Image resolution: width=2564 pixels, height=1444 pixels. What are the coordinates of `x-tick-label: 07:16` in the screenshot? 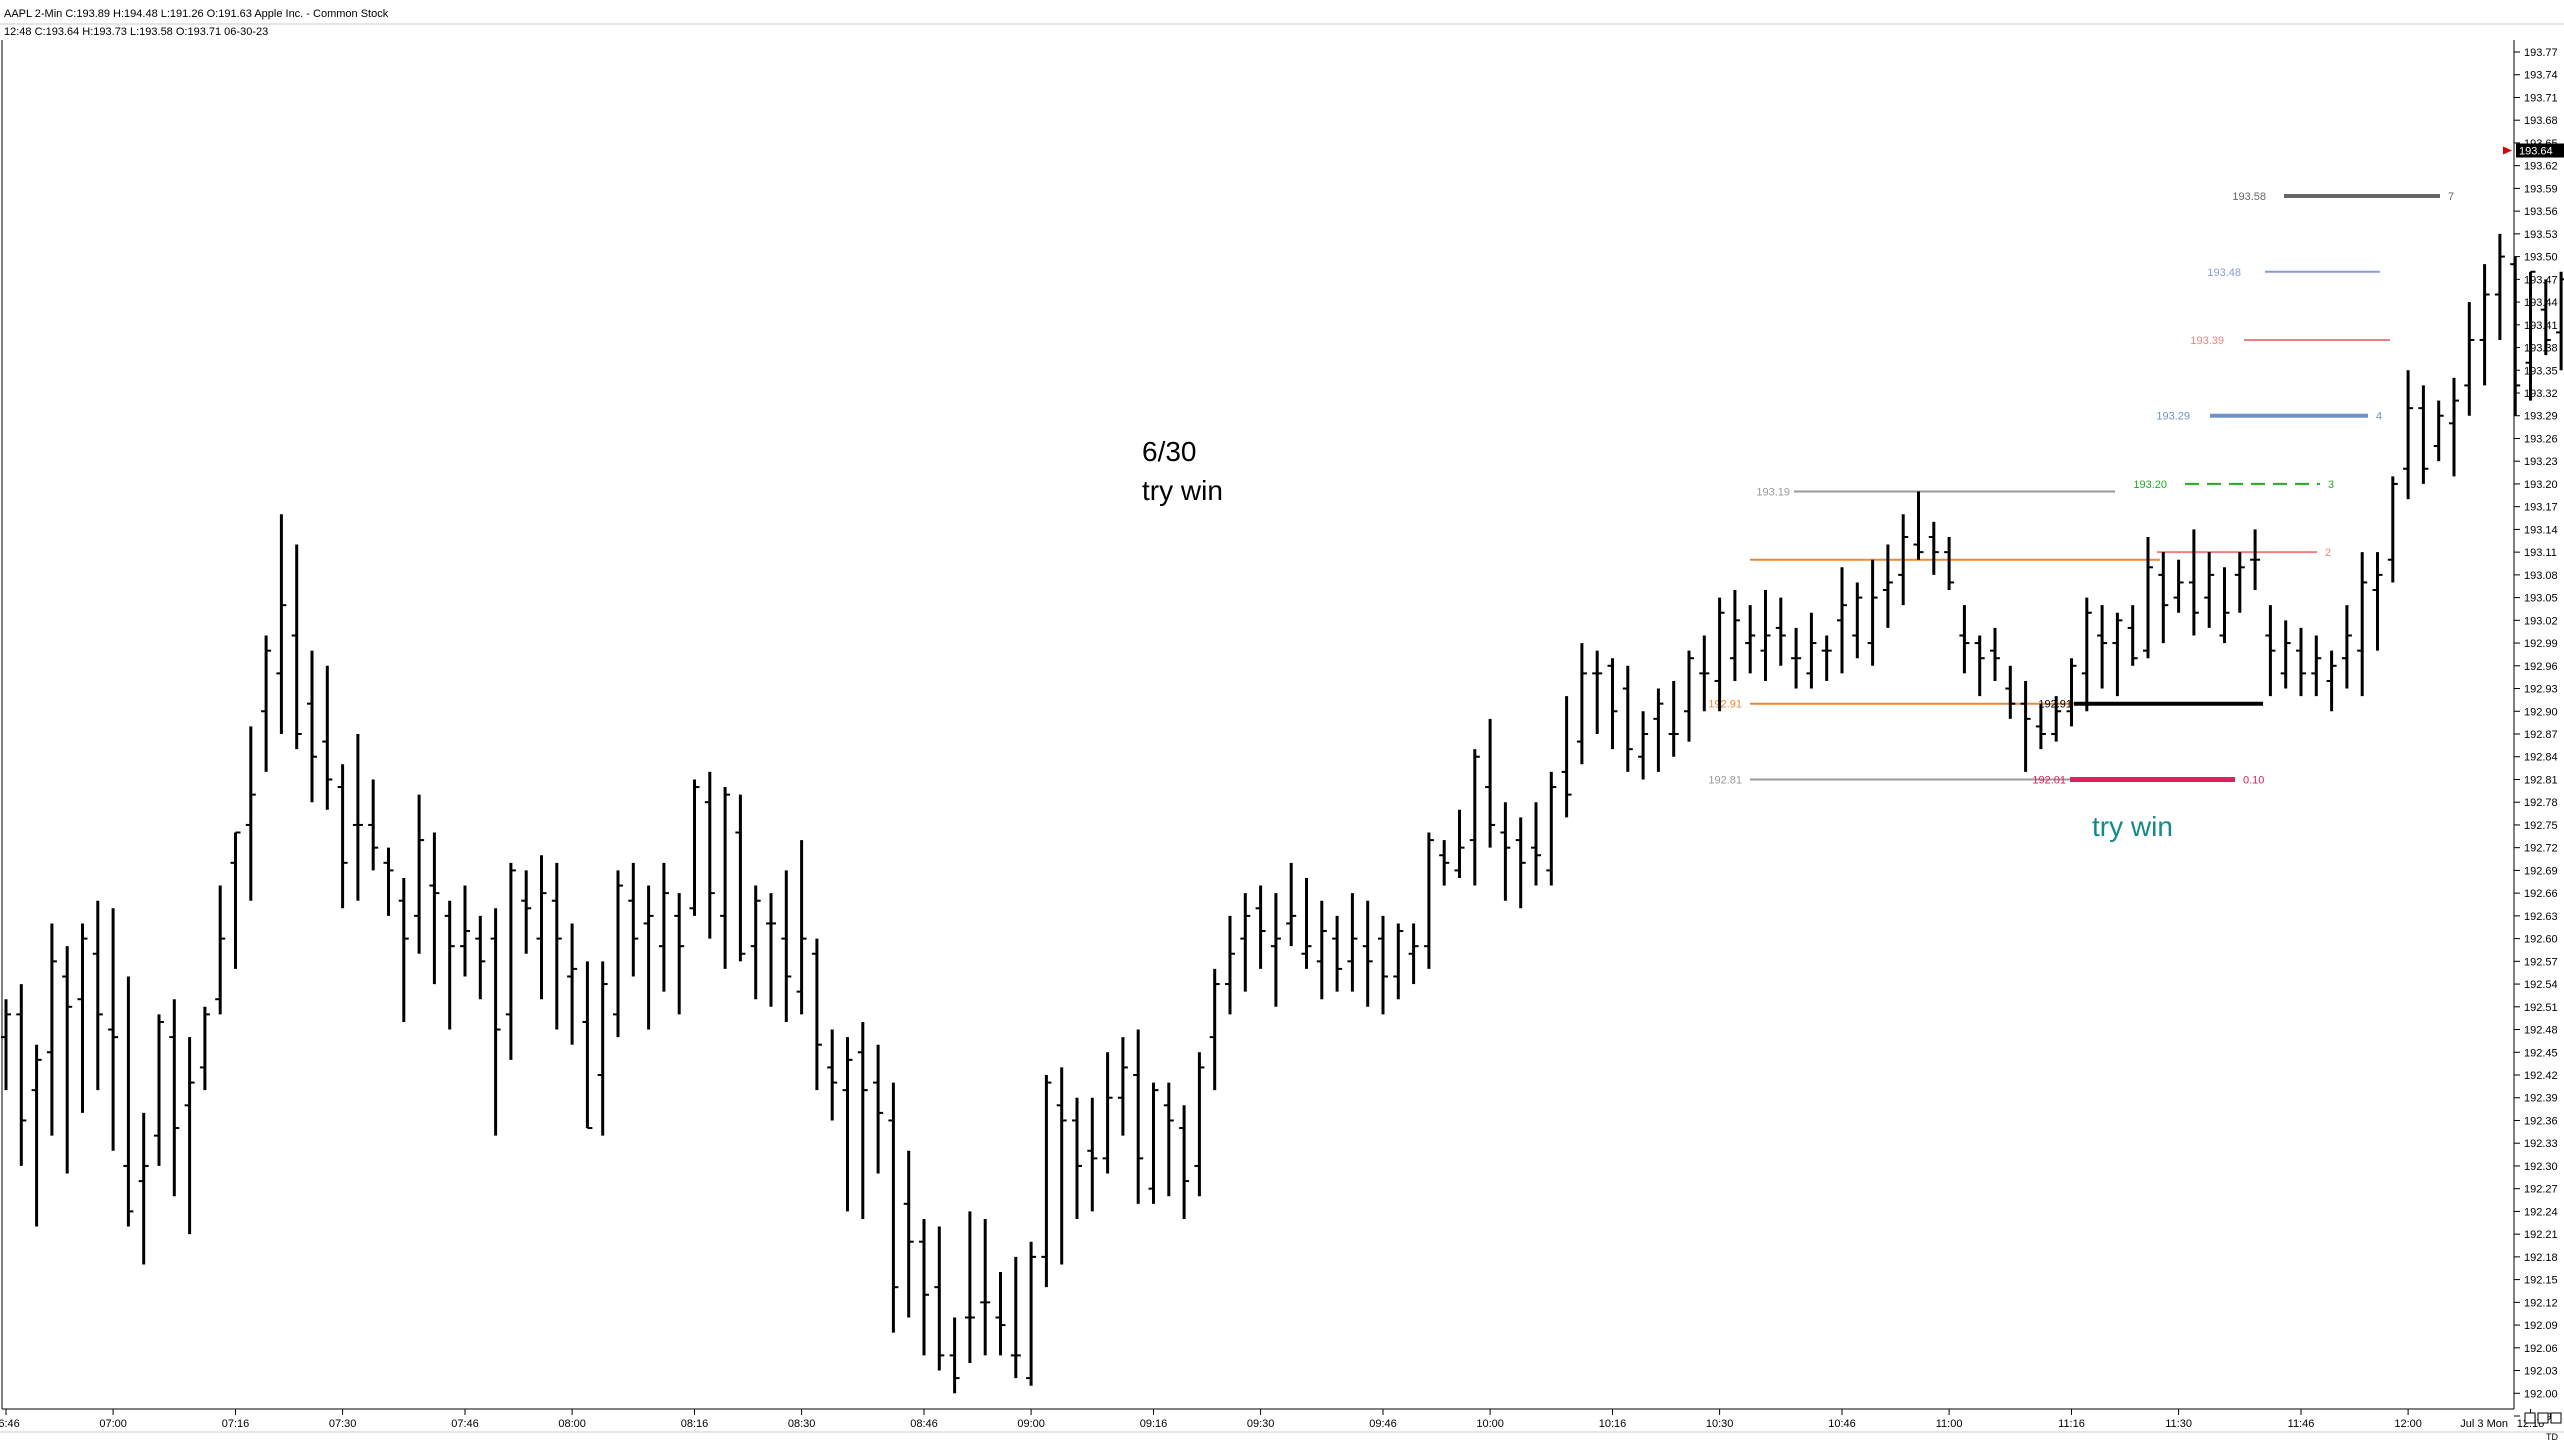 It's located at (236, 1424).